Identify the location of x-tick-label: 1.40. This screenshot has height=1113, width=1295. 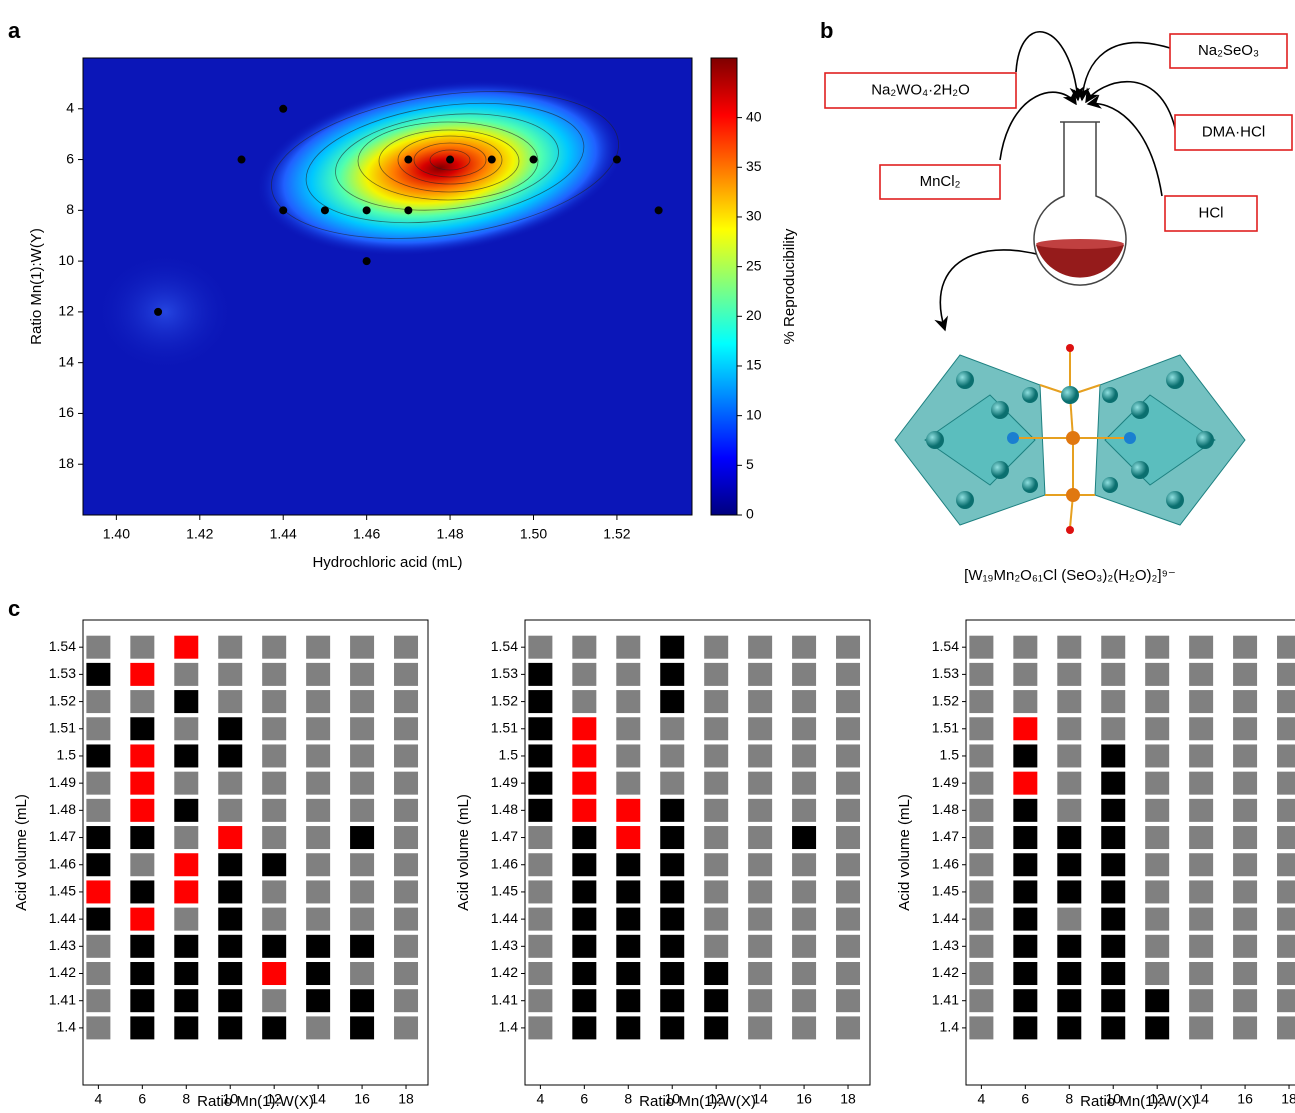
(116, 534).